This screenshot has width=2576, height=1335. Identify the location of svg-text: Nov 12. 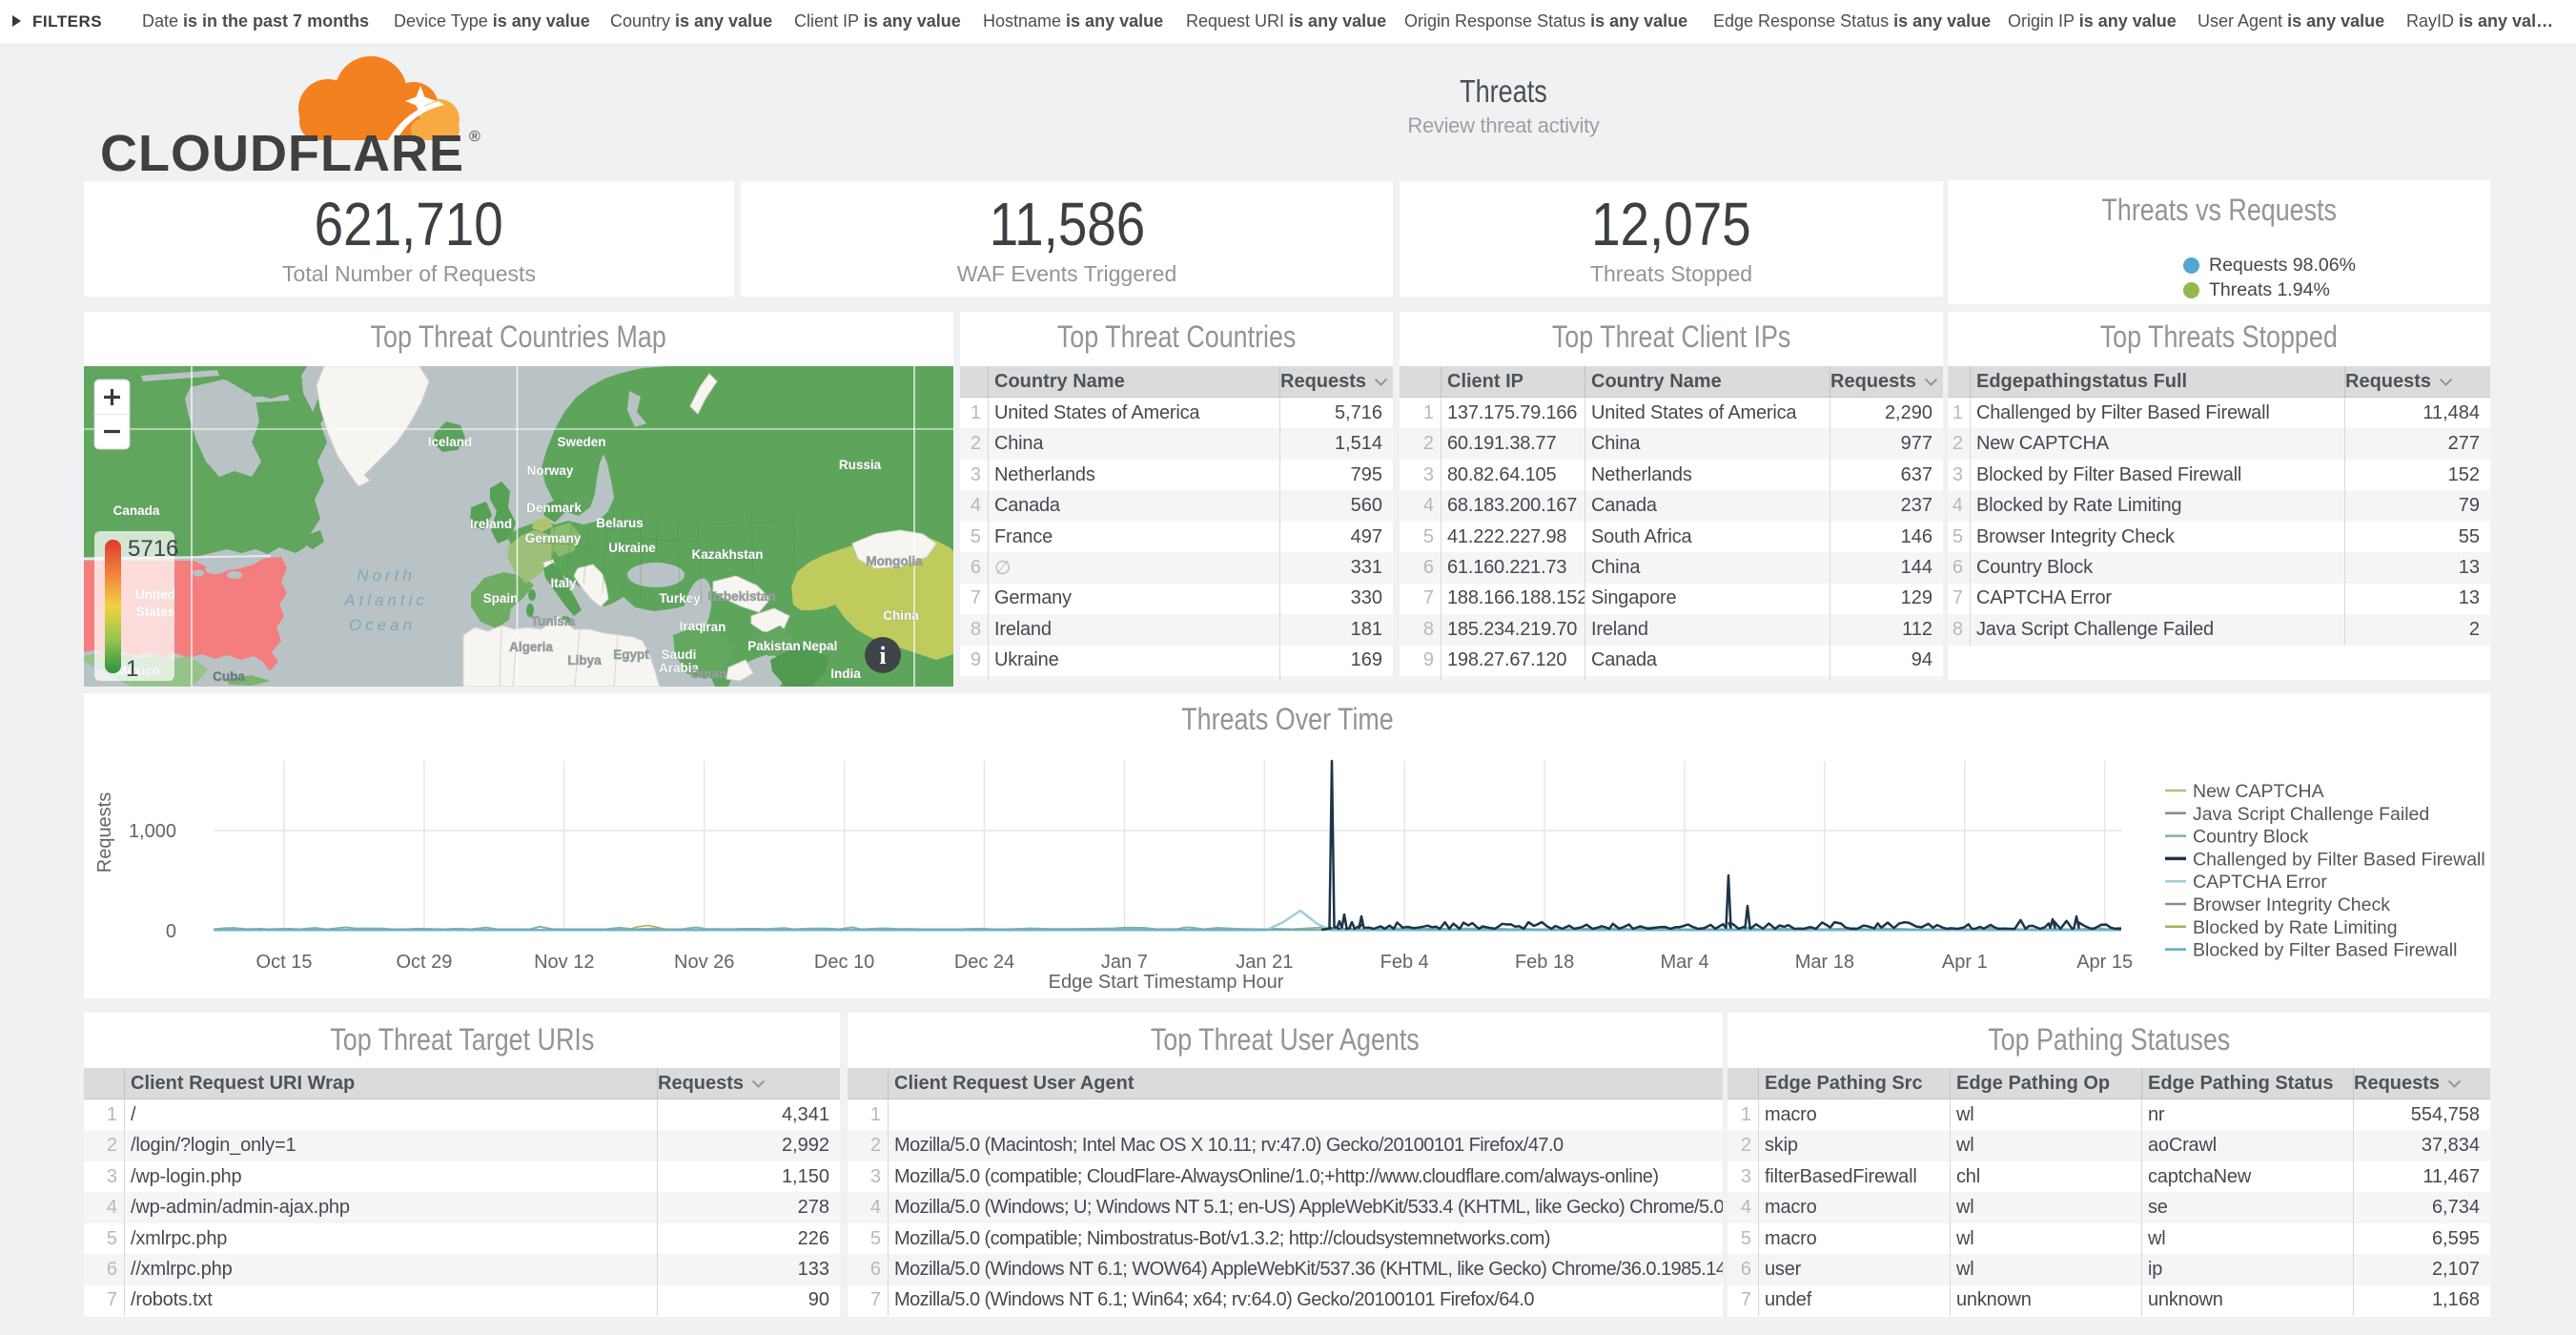
(564, 962).